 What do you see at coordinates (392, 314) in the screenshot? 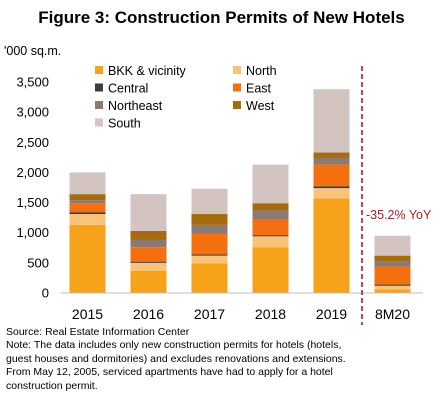
I see `x-tick-label: 8M20` at bounding box center [392, 314].